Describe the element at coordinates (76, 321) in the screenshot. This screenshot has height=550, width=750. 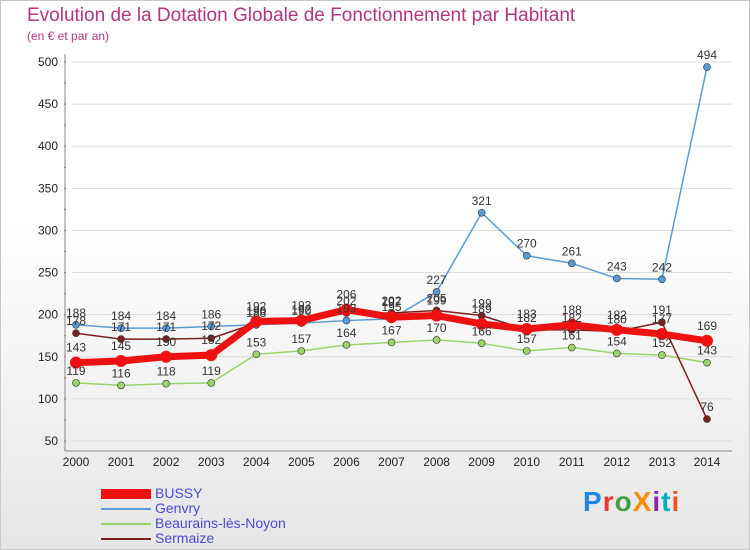
I see `data-label: 178` at that location.